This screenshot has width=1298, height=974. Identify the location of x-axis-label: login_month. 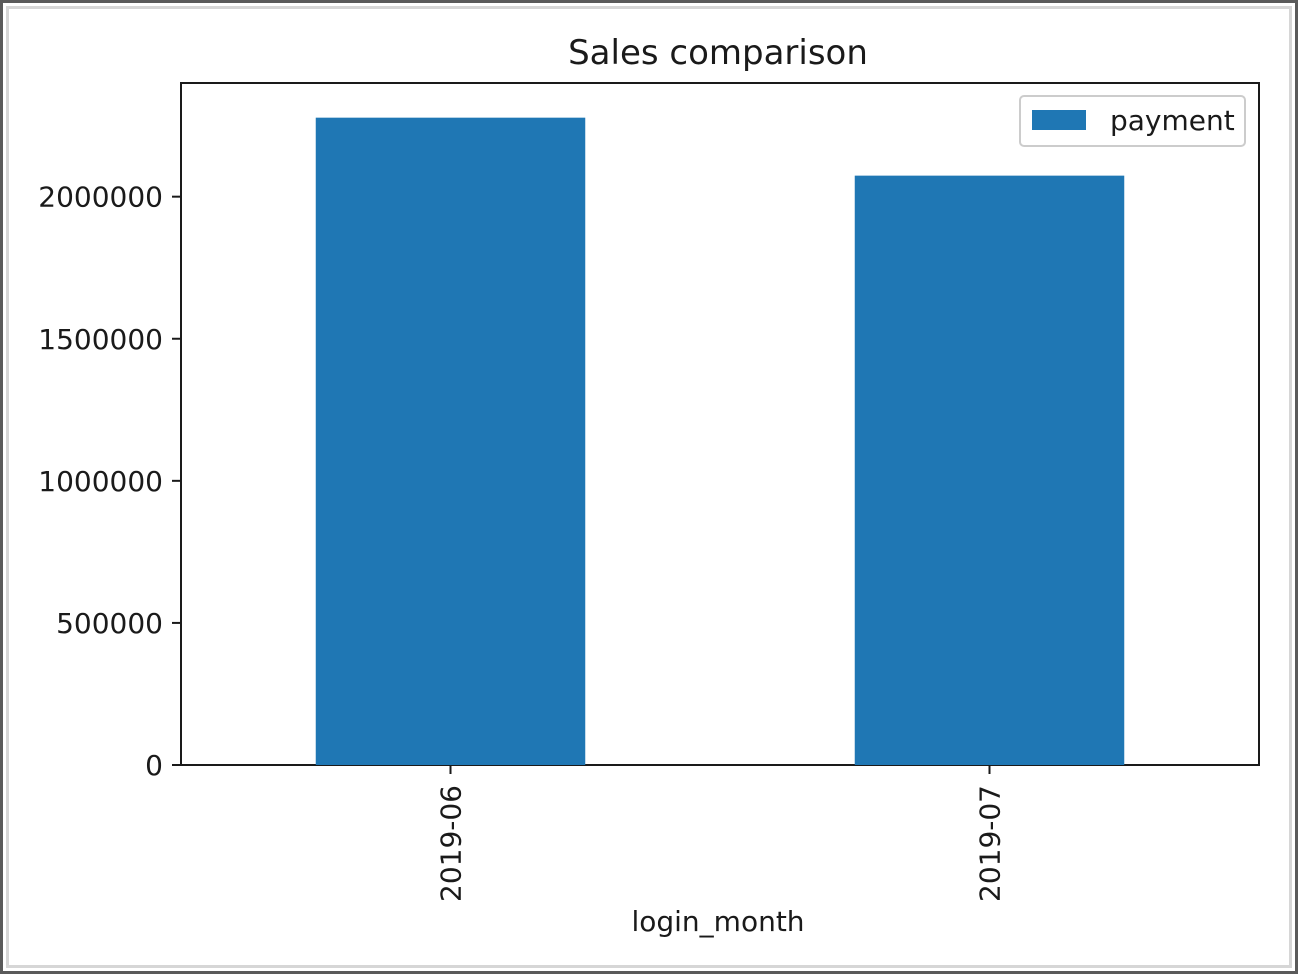
(717, 921).